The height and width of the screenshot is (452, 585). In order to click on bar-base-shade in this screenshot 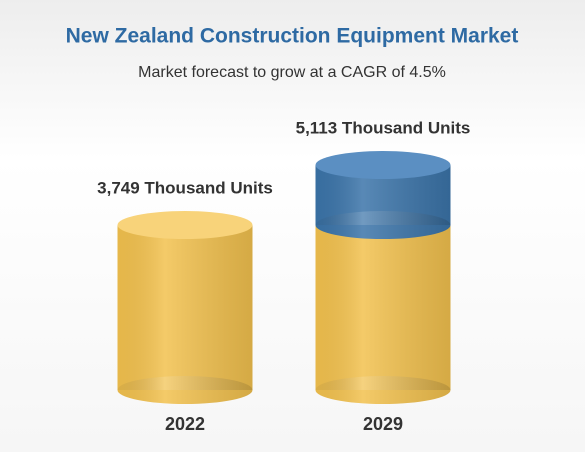, I will do `click(383, 307)`.